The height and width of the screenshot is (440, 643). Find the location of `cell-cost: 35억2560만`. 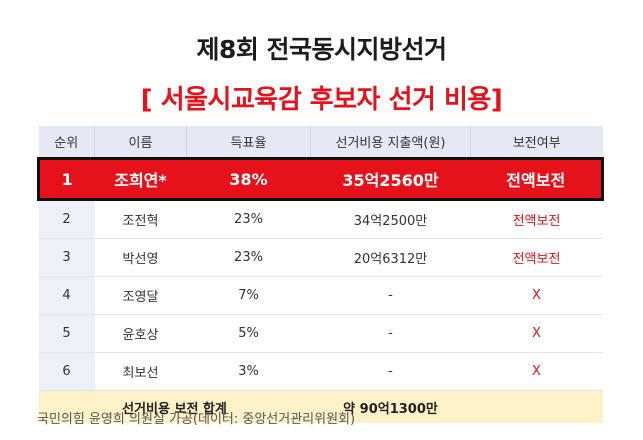

cell-cost: 35억2560만 is located at coordinates (390, 179).